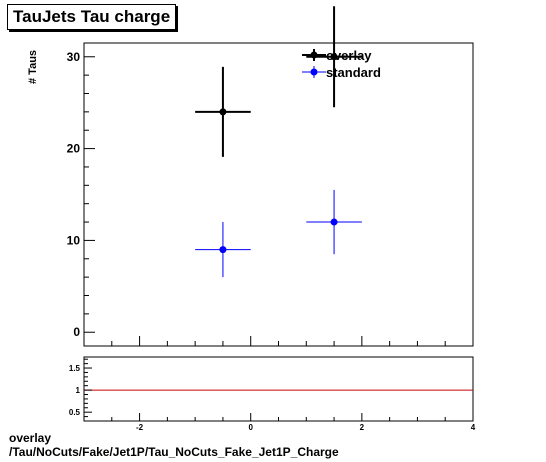 The image size is (546, 462). Describe the element at coordinates (140, 426) in the screenshot. I see `ratio-x-tick-label: -2` at that location.